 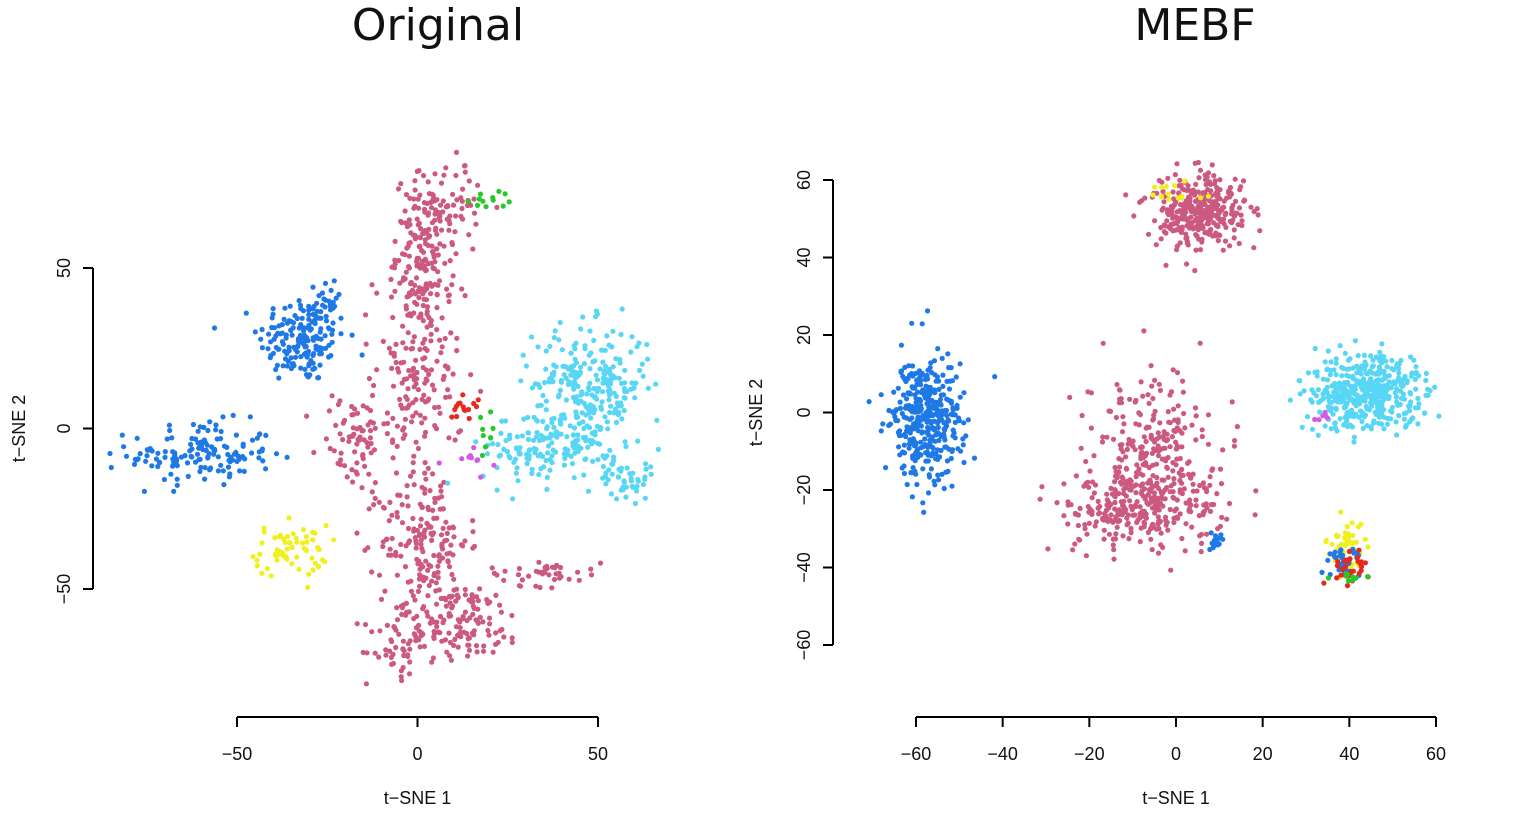 What do you see at coordinates (1176, 798) in the screenshot?
I see `x-axis-label: t−SNE 1` at bounding box center [1176, 798].